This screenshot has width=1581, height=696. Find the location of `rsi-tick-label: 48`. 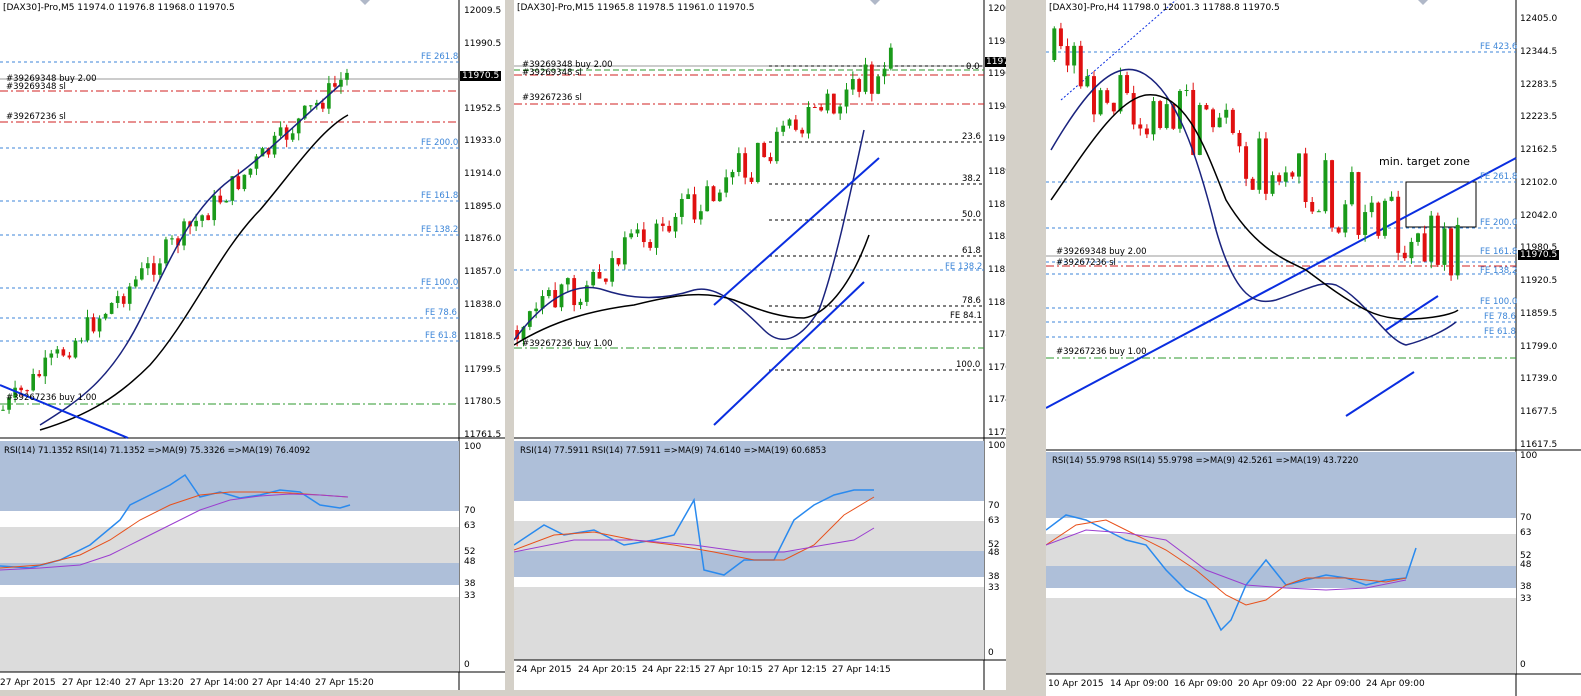

rsi-tick-label: 48 is located at coordinates (470, 562).